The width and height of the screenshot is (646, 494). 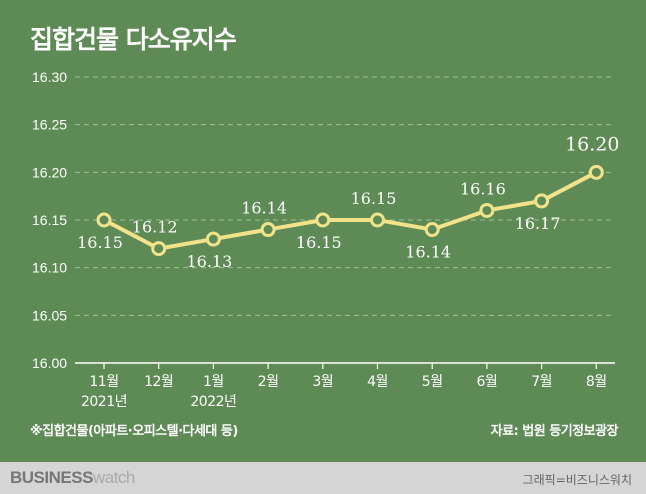 I want to click on x-tick-label: 4월, so click(x=377, y=382).